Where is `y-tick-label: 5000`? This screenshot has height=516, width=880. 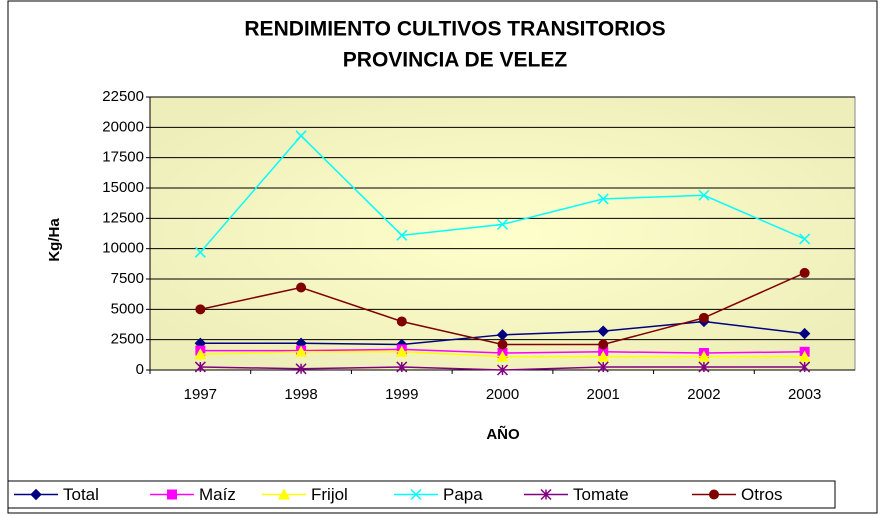 y-tick-label: 5000 is located at coordinates (127, 308).